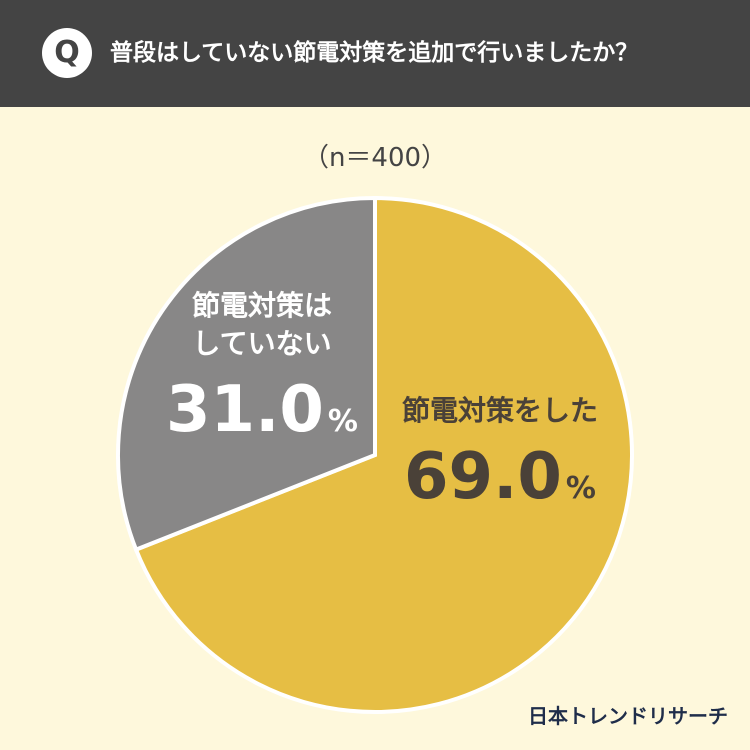 The image size is (750, 750). Describe the element at coordinates (67, 53) in the screenshot. I see `q-badge-icon: Q` at that location.